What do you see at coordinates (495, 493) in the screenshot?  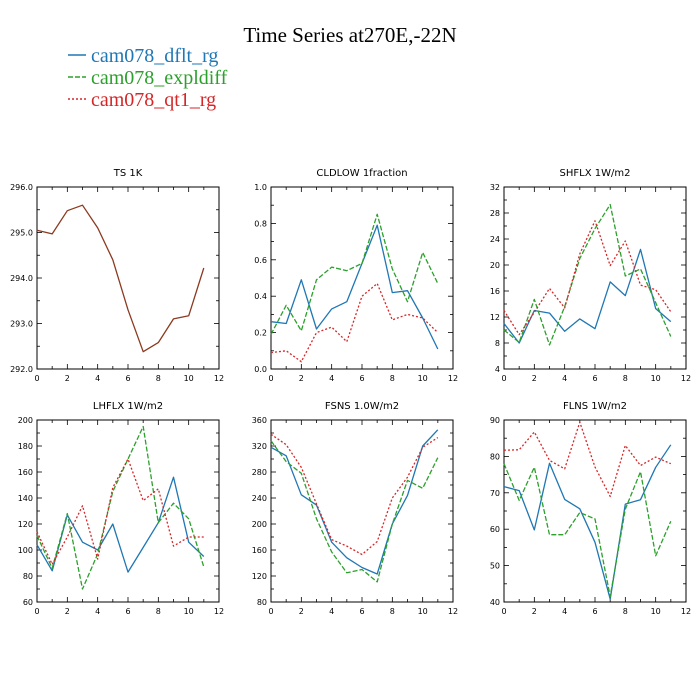 I see `y-tick-label: 70` at bounding box center [495, 493].